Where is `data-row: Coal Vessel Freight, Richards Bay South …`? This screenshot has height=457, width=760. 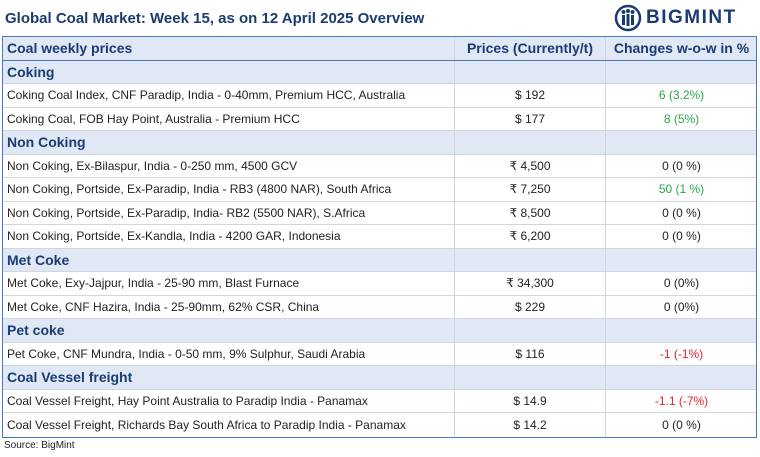 data-row: Coal Vessel Freight, Richards Bay South … is located at coordinates (379, 425).